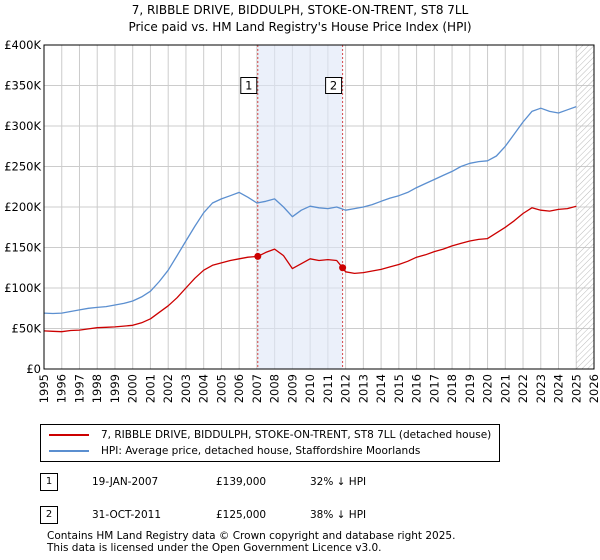  I want to click on y-tick-label-5: £250K, so click(22, 167).